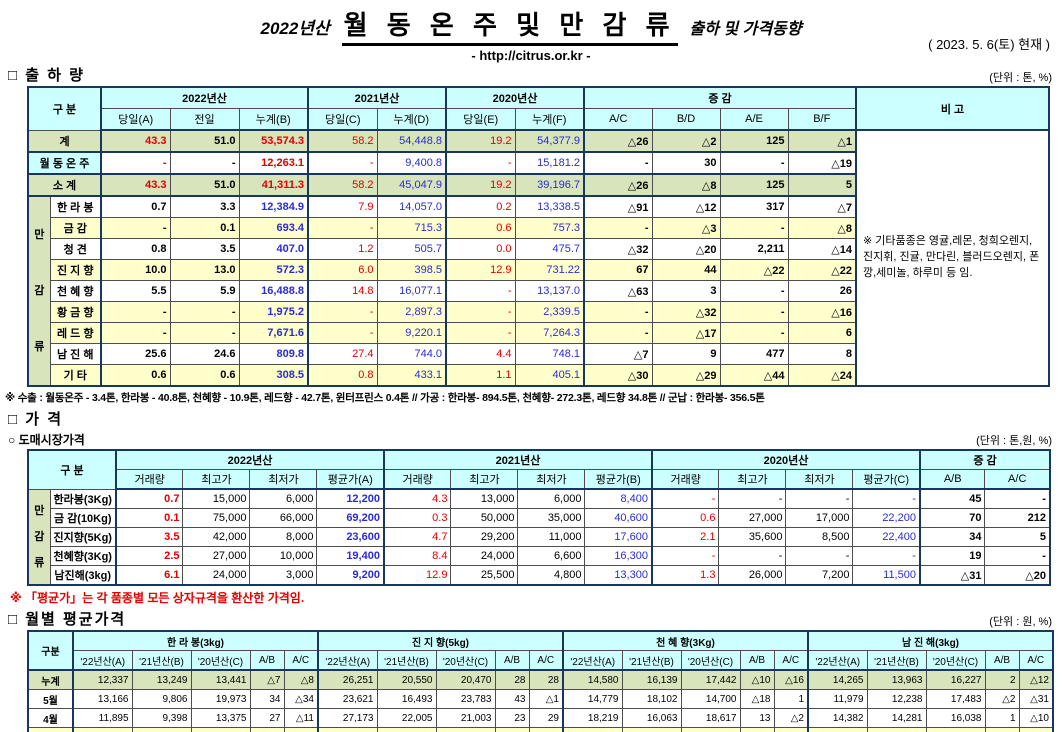 This screenshot has height=732, width=1062. I want to click on table-cell: 1, so click(791, 699).